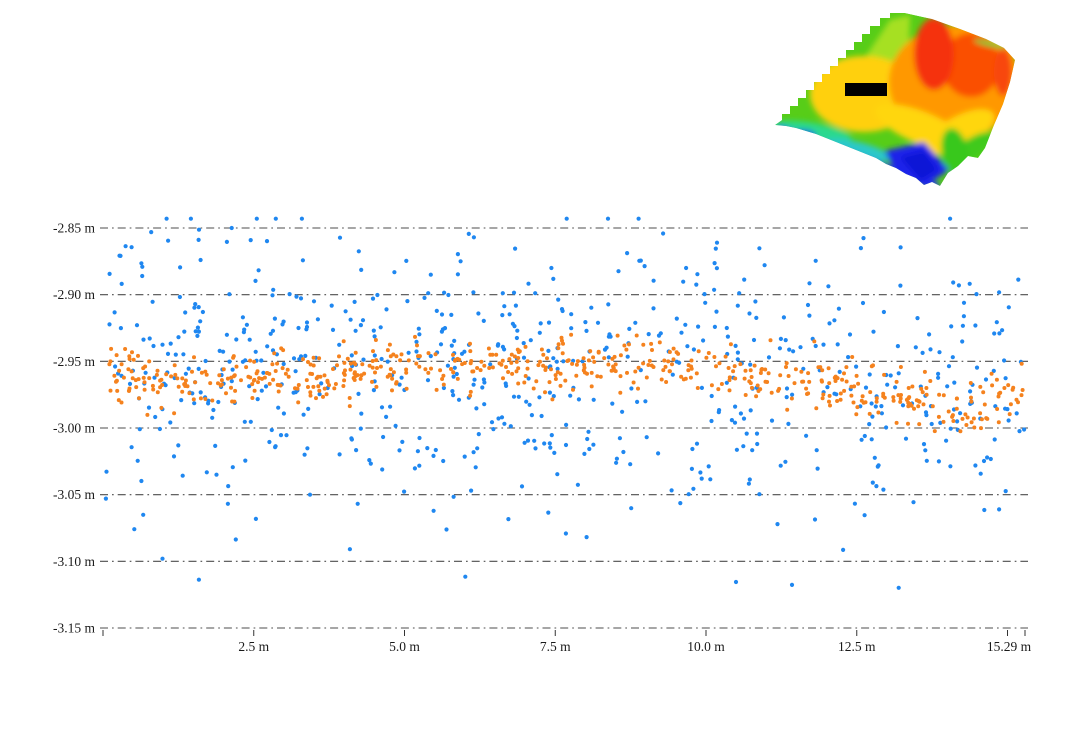 The height and width of the screenshot is (743, 1080). Describe the element at coordinates (895, 99) in the screenshot. I see `surface-map-inset` at that location.